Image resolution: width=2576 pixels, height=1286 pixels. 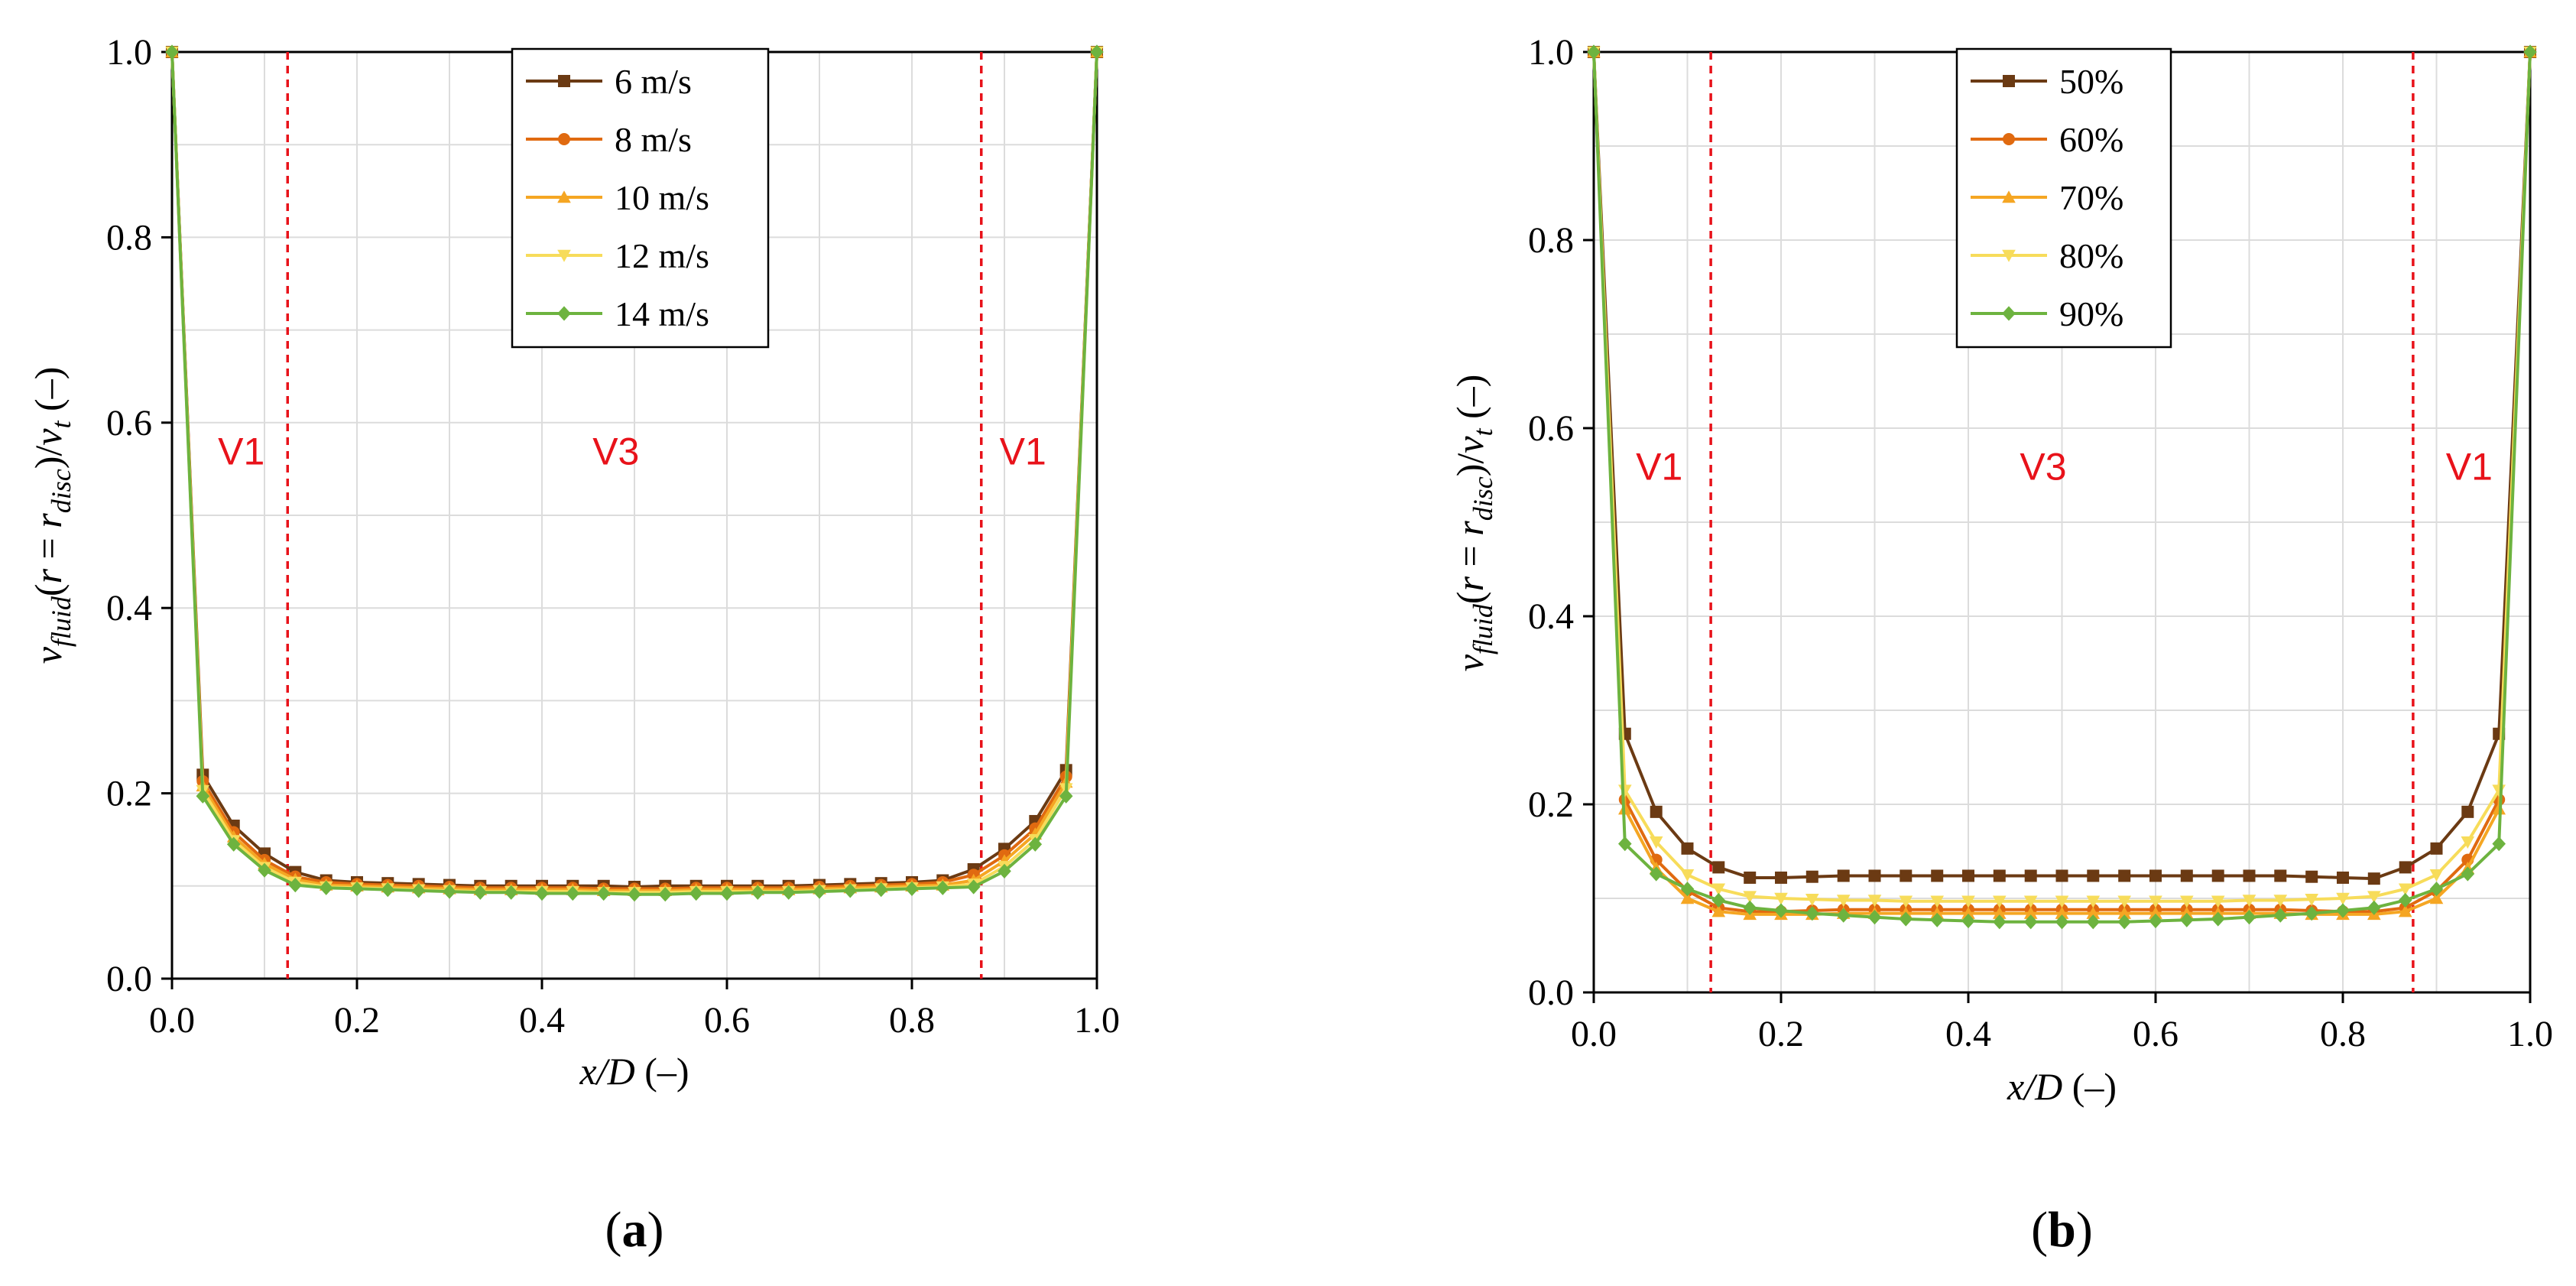 What do you see at coordinates (51, 516) in the screenshot?
I see `y-axis-label: vfluid(r = rdisc)/vt (–)` at bounding box center [51, 516].